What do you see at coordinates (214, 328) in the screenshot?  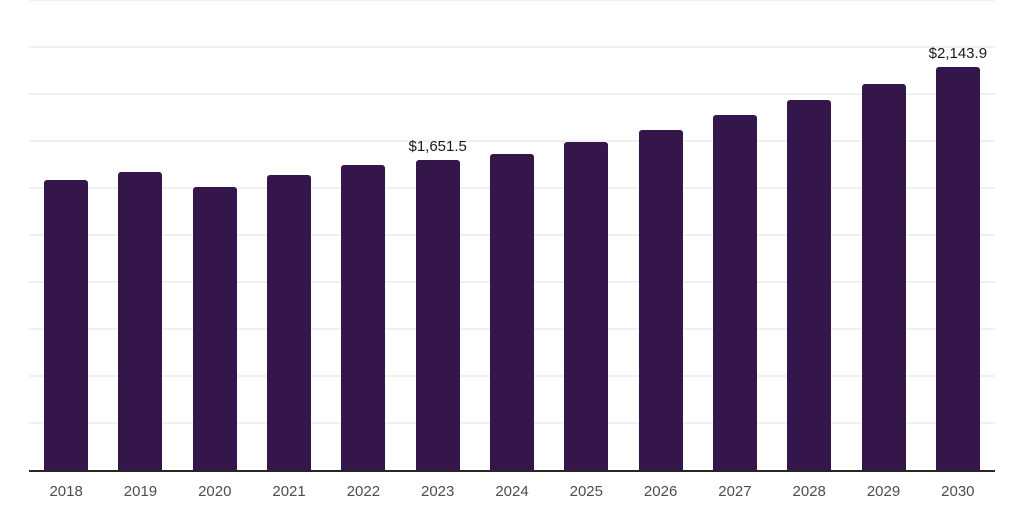 I see `bar-2020` at bounding box center [214, 328].